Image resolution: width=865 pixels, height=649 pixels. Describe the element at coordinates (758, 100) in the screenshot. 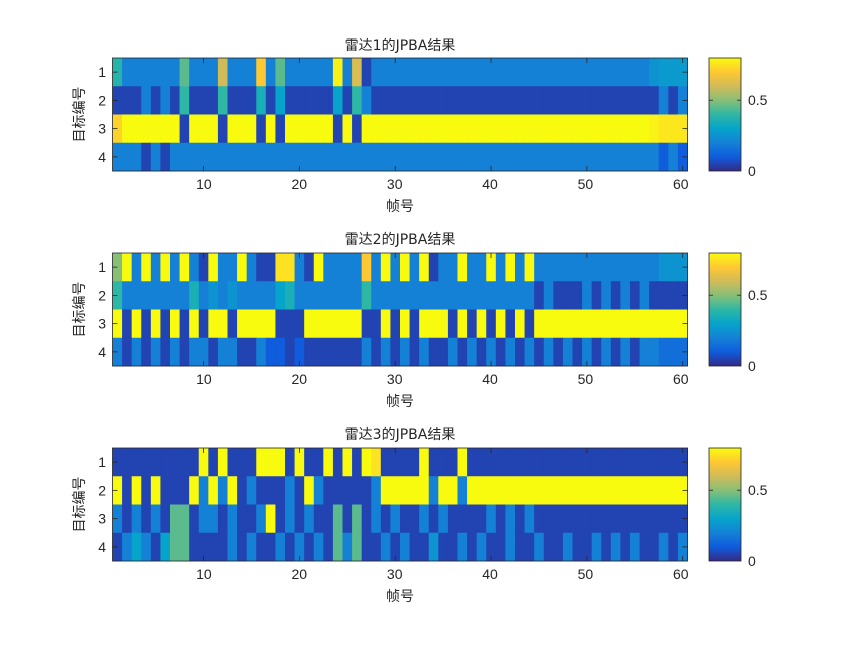

I see `colorbar-tick-label: 0.5` at that location.